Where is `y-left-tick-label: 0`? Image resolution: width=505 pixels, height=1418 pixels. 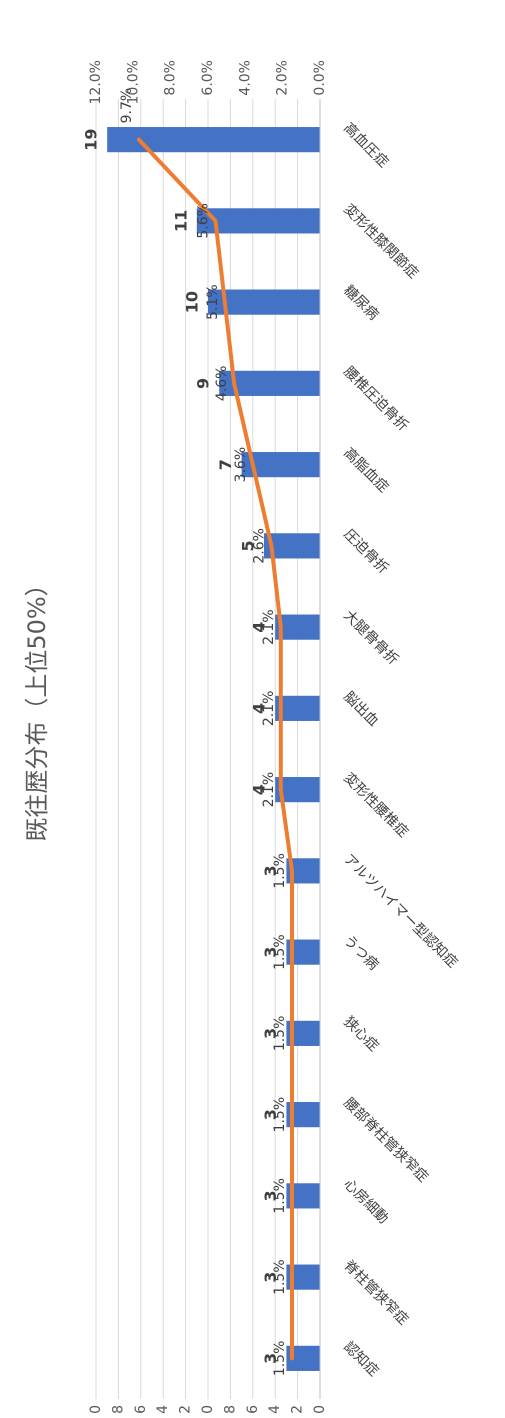
y-left-tick-label: 0 is located at coordinates (320, 1409).